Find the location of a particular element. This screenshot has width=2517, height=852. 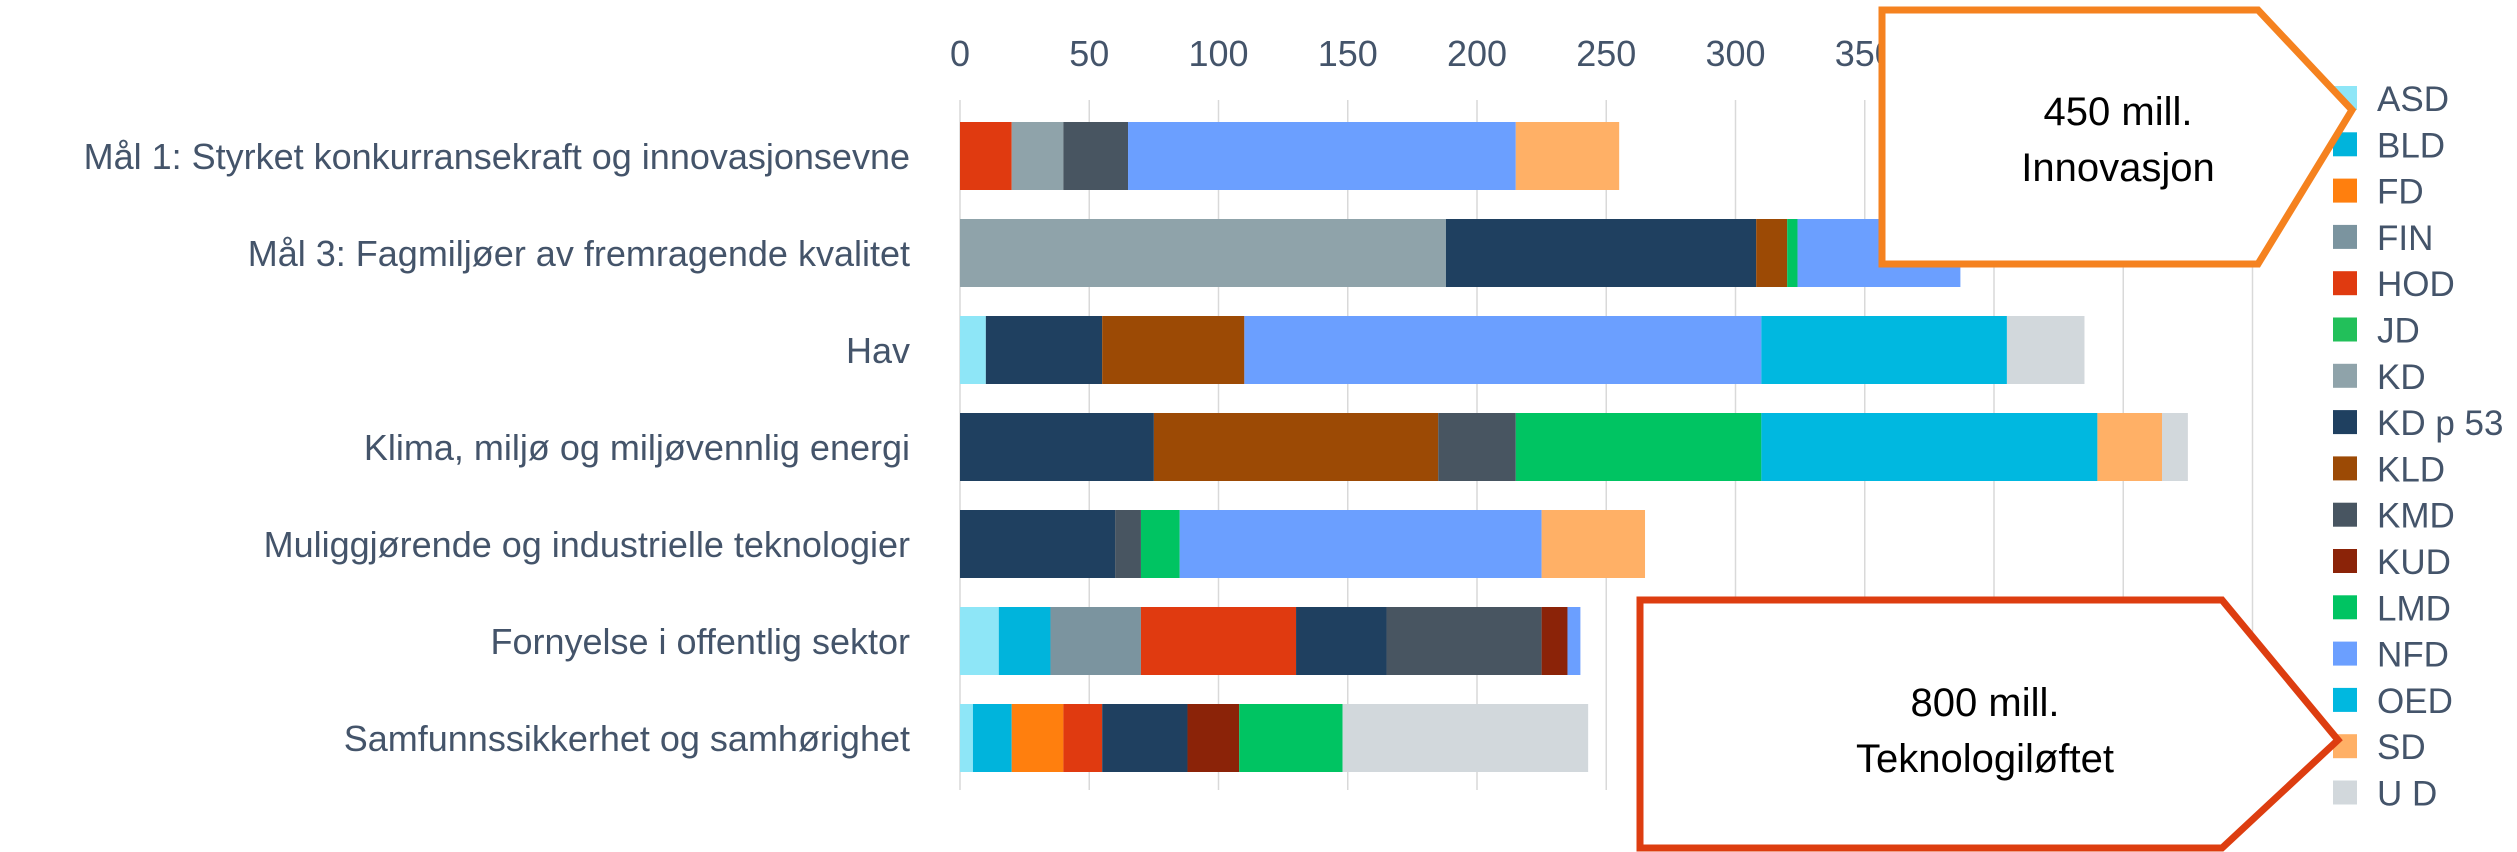

x-tick-label: 0 is located at coordinates (960, 53).